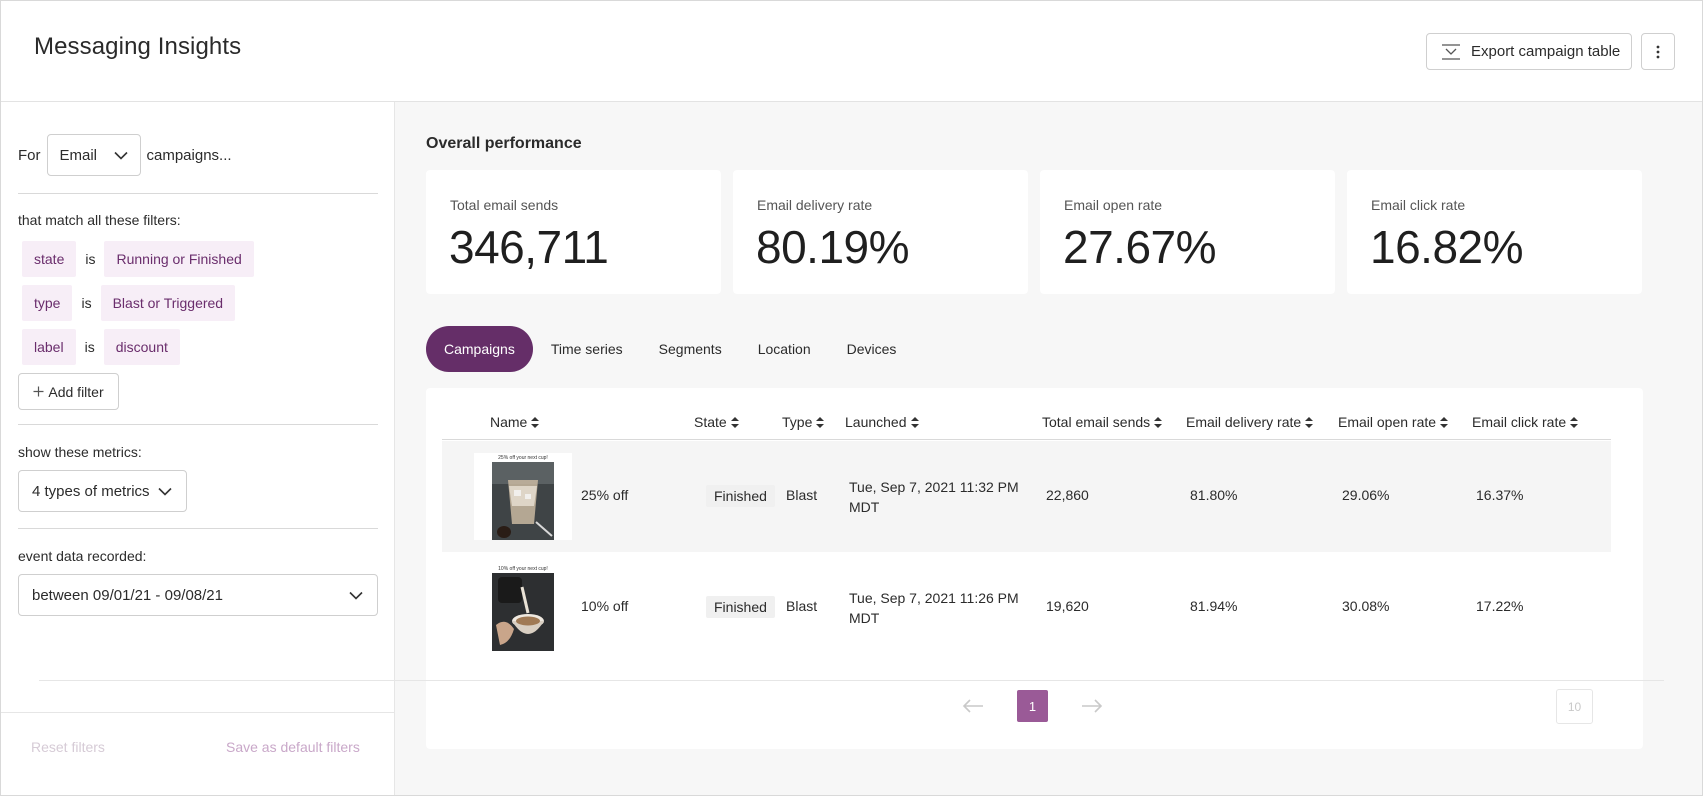 The image size is (1703, 796). Describe the element at coordinates (1092, 706) in the screenshot. I see `arrow-right-icon` at that location.